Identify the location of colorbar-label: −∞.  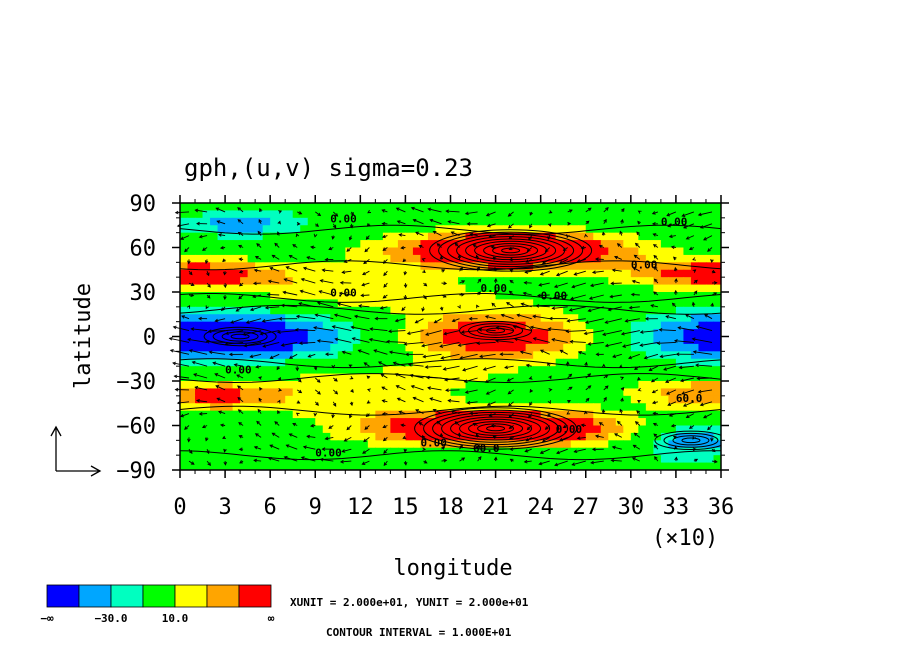
(47, 618).